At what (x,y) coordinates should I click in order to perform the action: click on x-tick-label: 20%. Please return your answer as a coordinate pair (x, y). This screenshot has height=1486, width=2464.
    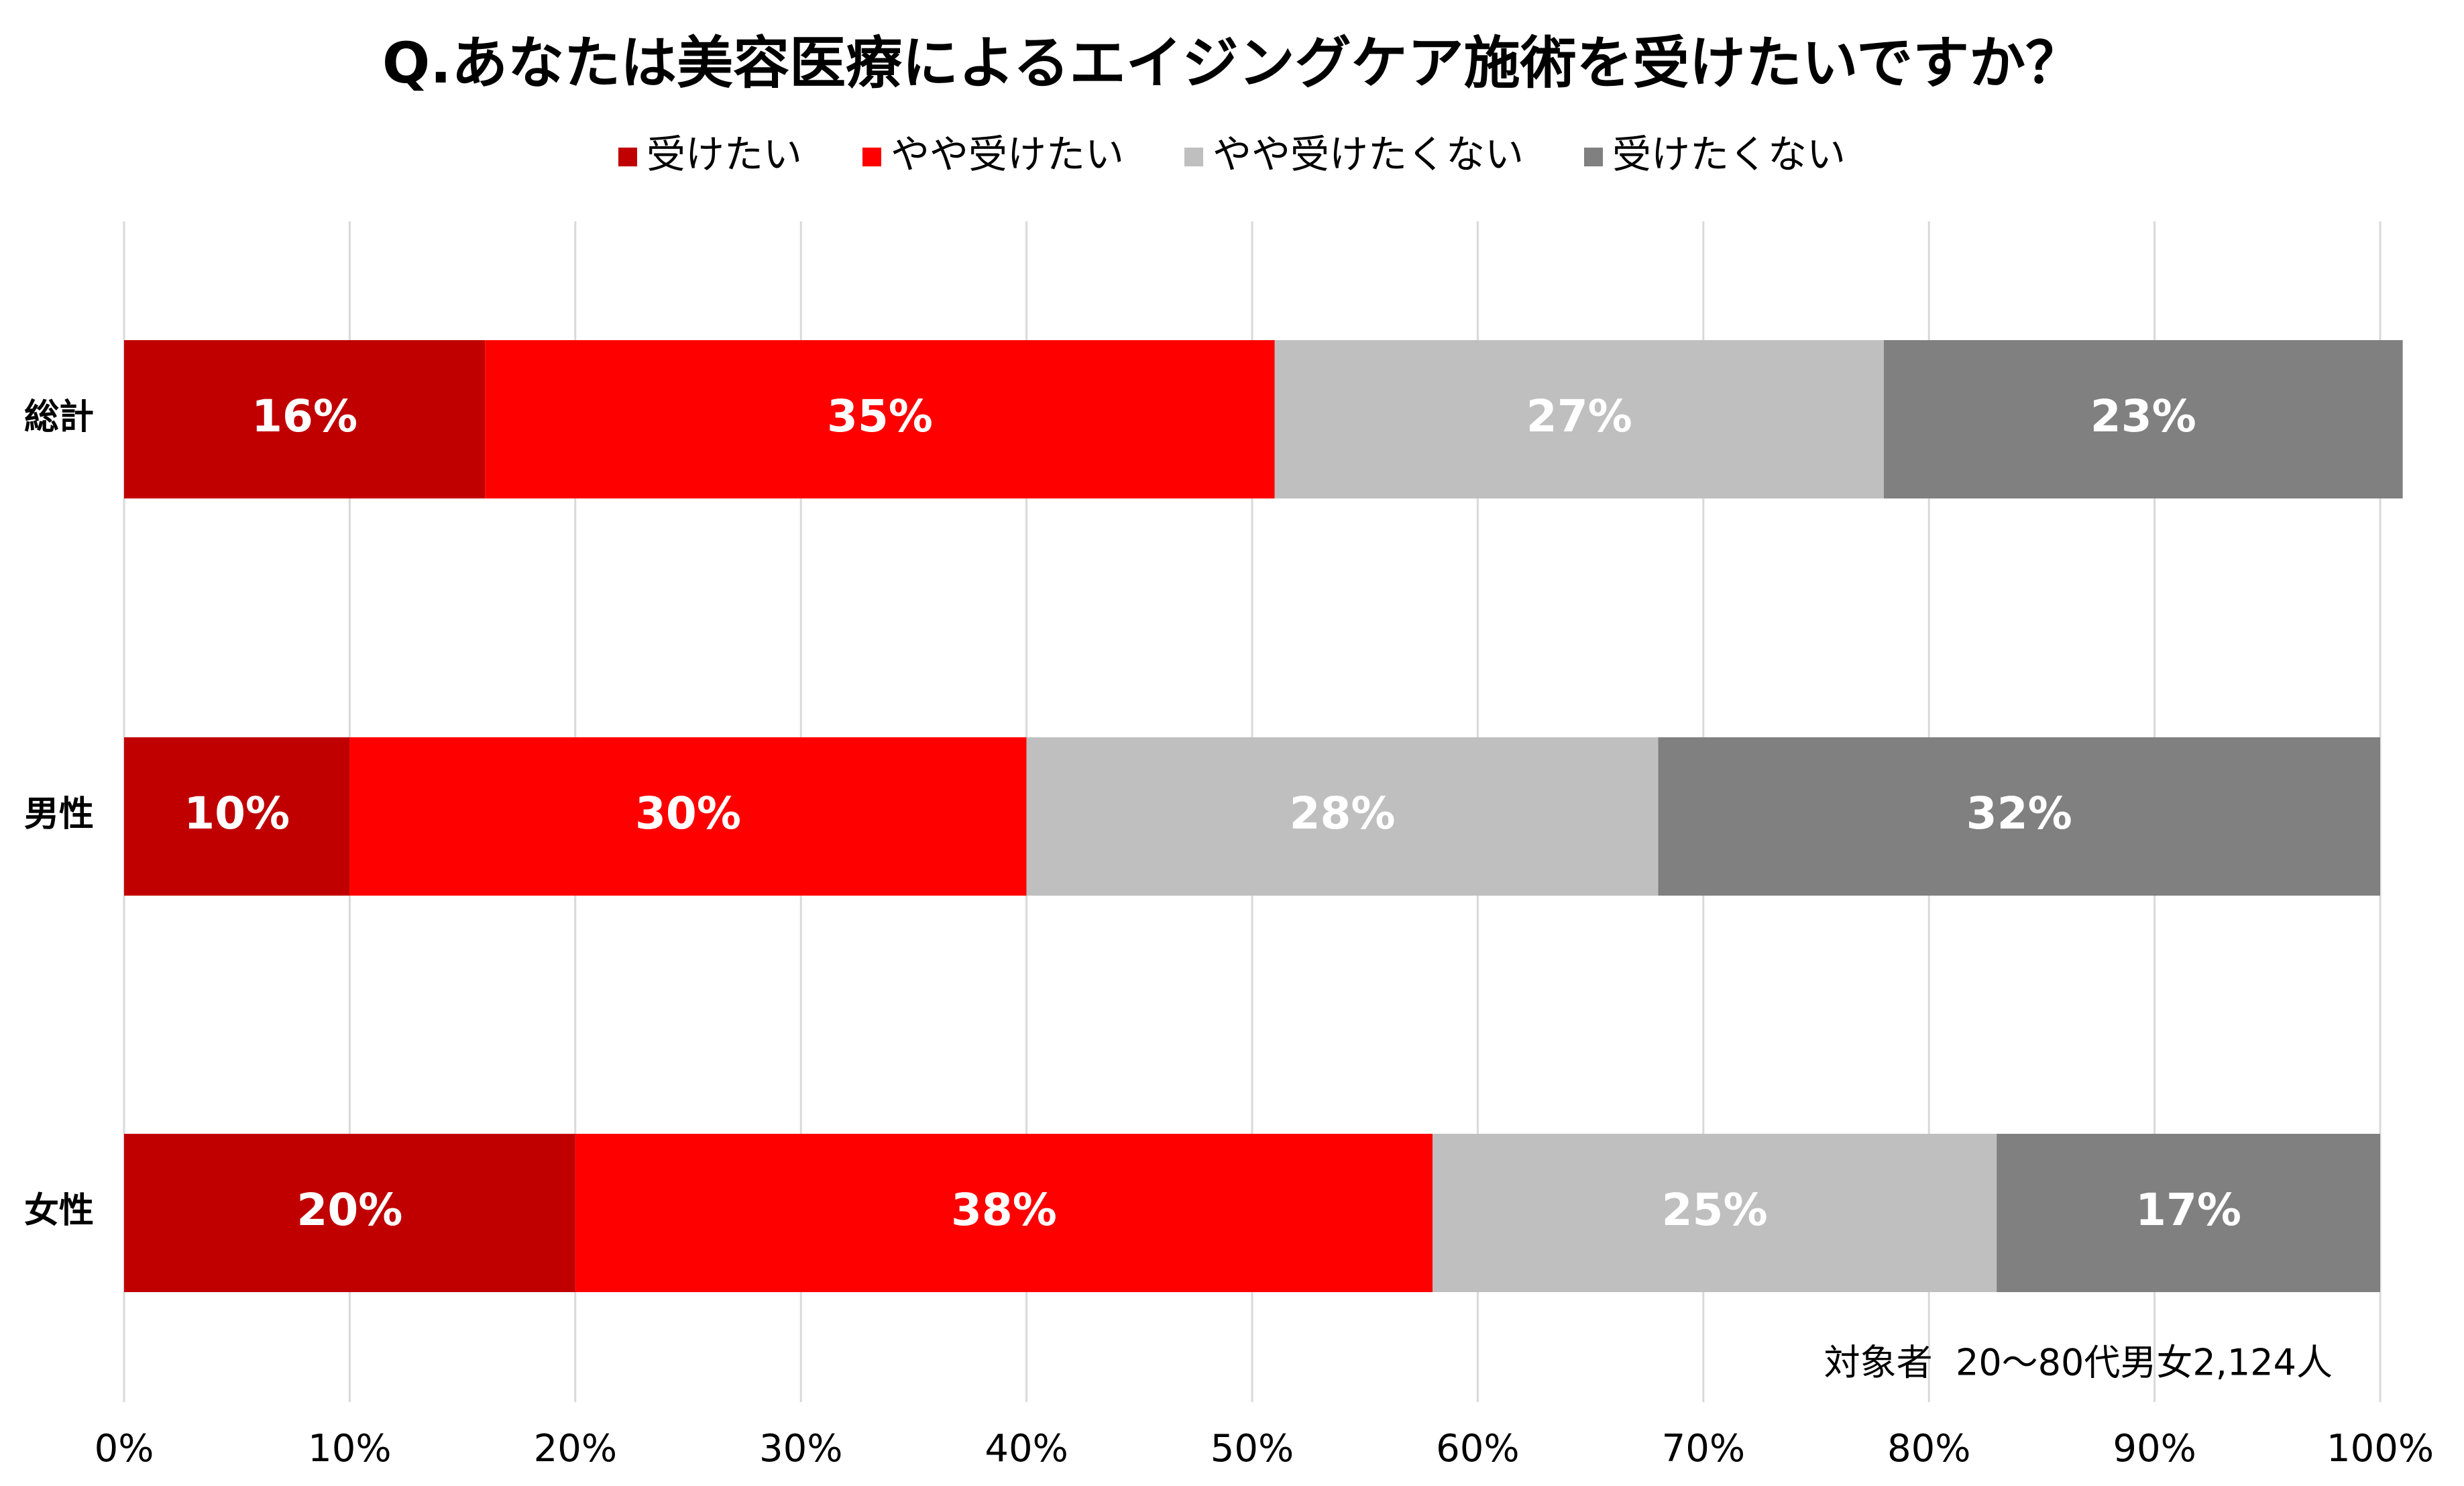
    Looking at the image, I should click on (575, 1449).